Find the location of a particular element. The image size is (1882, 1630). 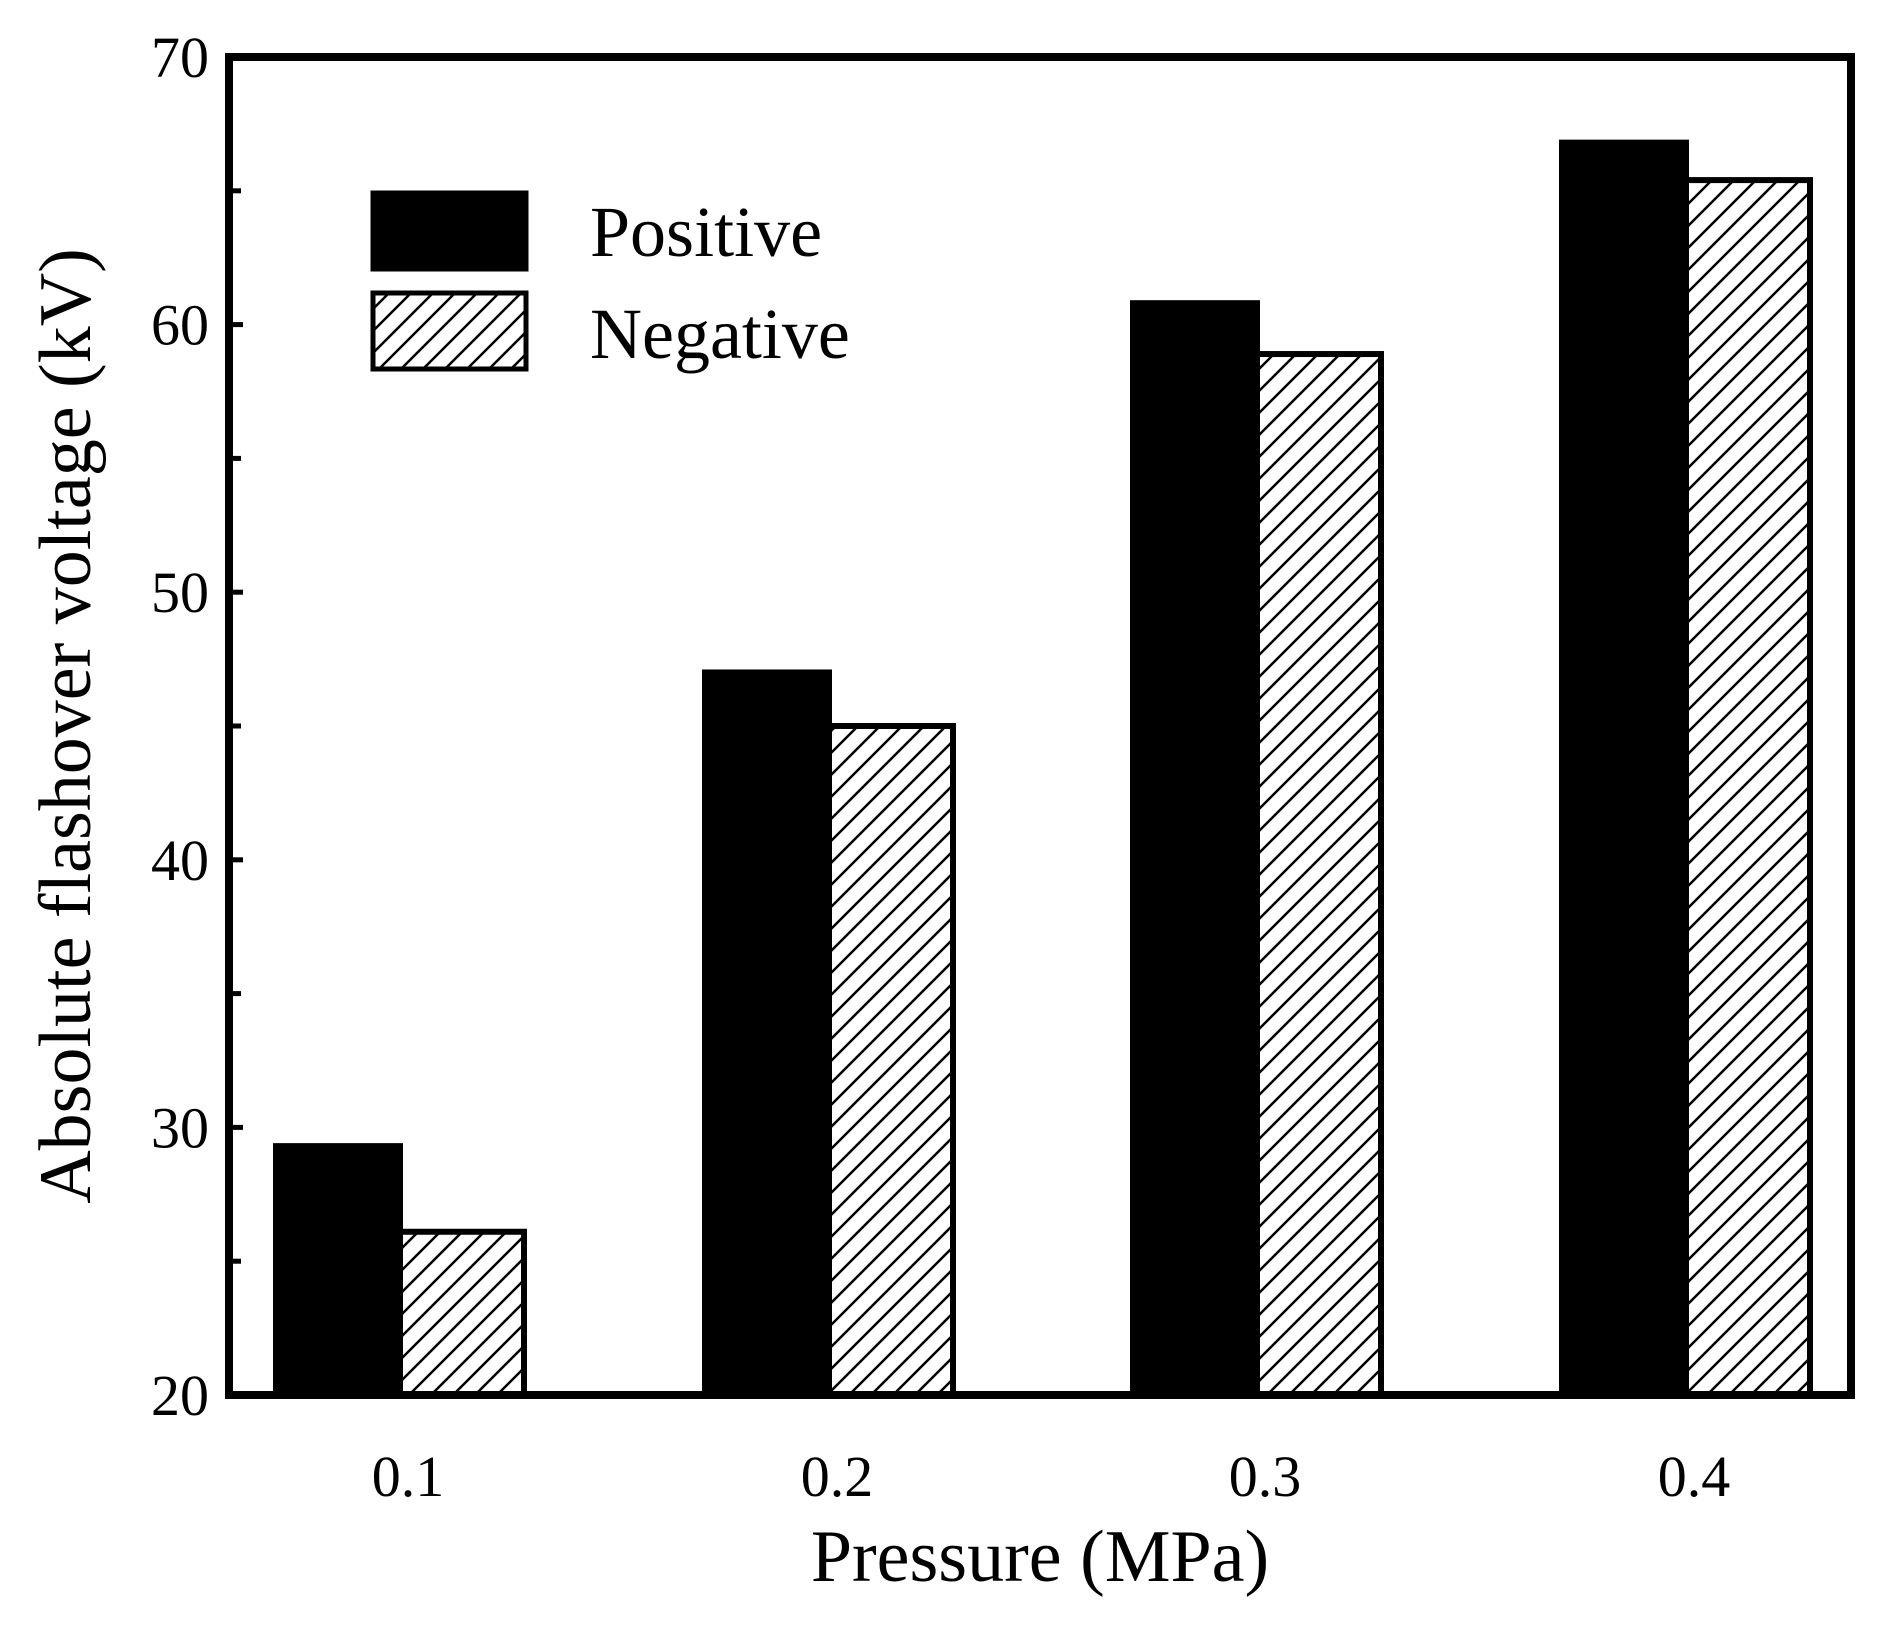

bar-positive-0.4 is located at coordinates (1624, 769).